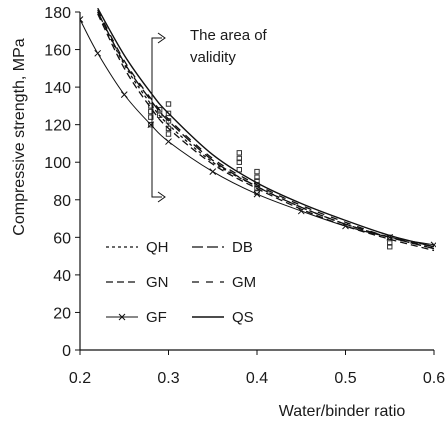 This screenshot has height=421, width=448. What do you see at coordinates (181, 282) in the screenshot?
I see `legend: QH DB GN GM GF QS` at bounding box center [181, 282].